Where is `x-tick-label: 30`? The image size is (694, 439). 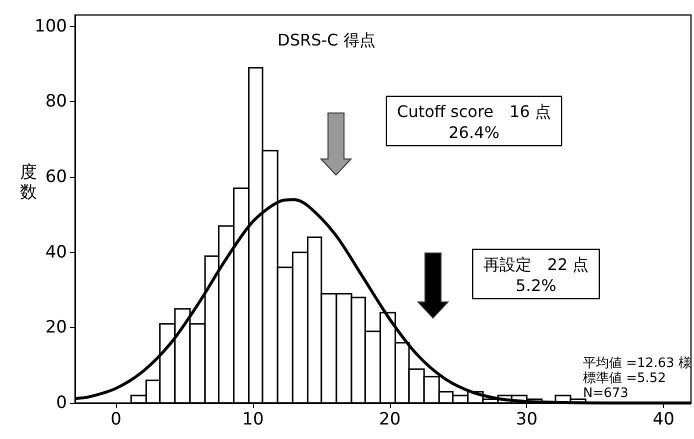 x-tick-label: 30 is located at coordinates (527, 420).